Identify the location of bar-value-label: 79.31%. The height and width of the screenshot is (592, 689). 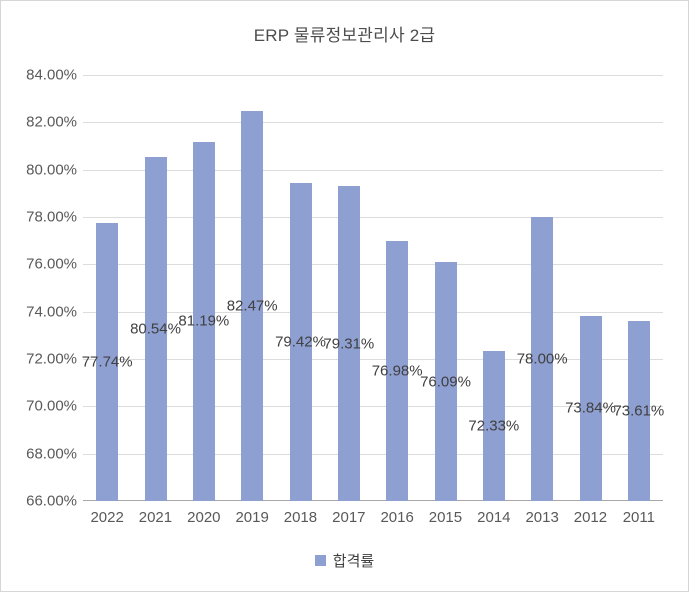
(349, 343).